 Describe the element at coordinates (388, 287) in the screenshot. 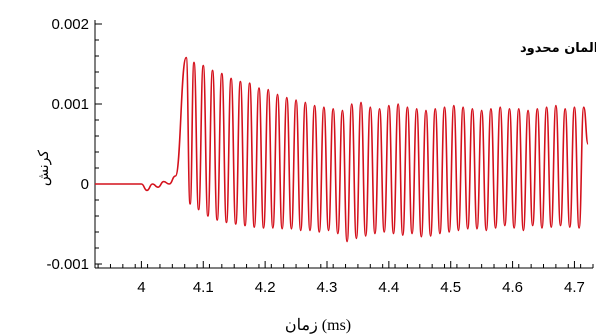

I see `x-tick-label: 4.4` at that location.